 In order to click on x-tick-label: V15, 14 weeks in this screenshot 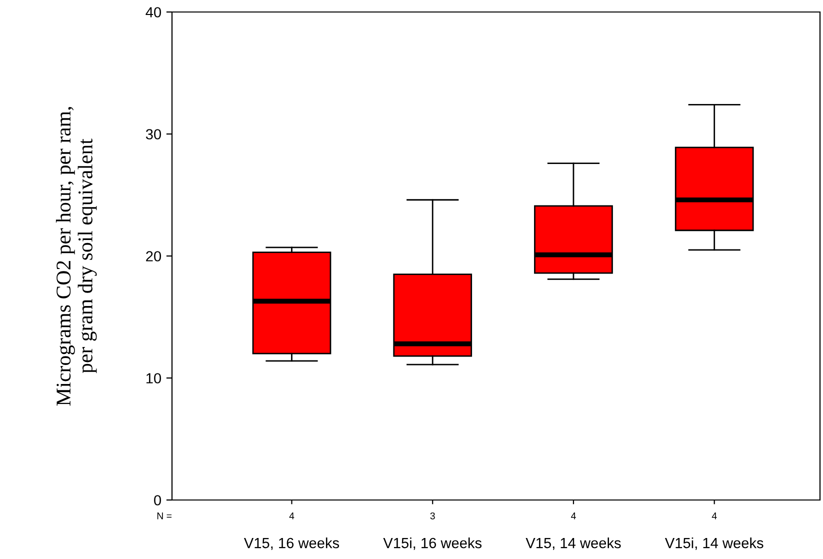, I will do `click(573, 544)`.